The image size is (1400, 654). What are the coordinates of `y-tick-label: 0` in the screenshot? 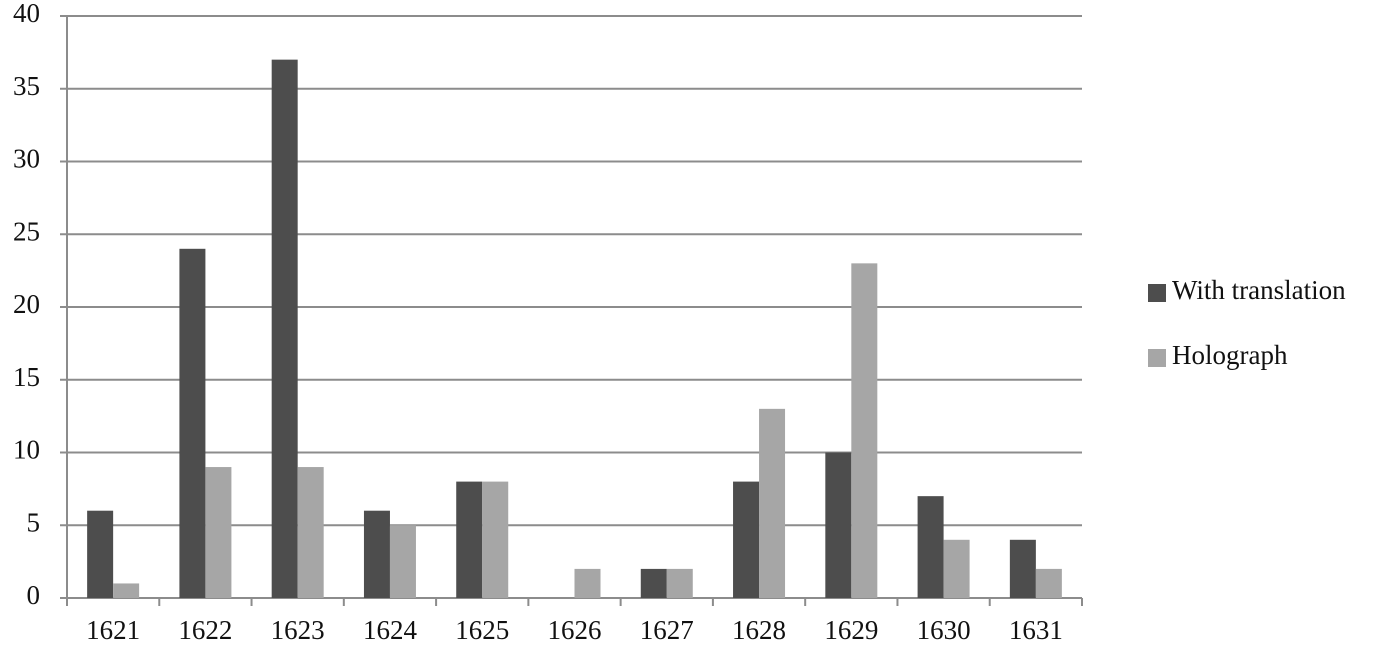 It's located at (34, 595).